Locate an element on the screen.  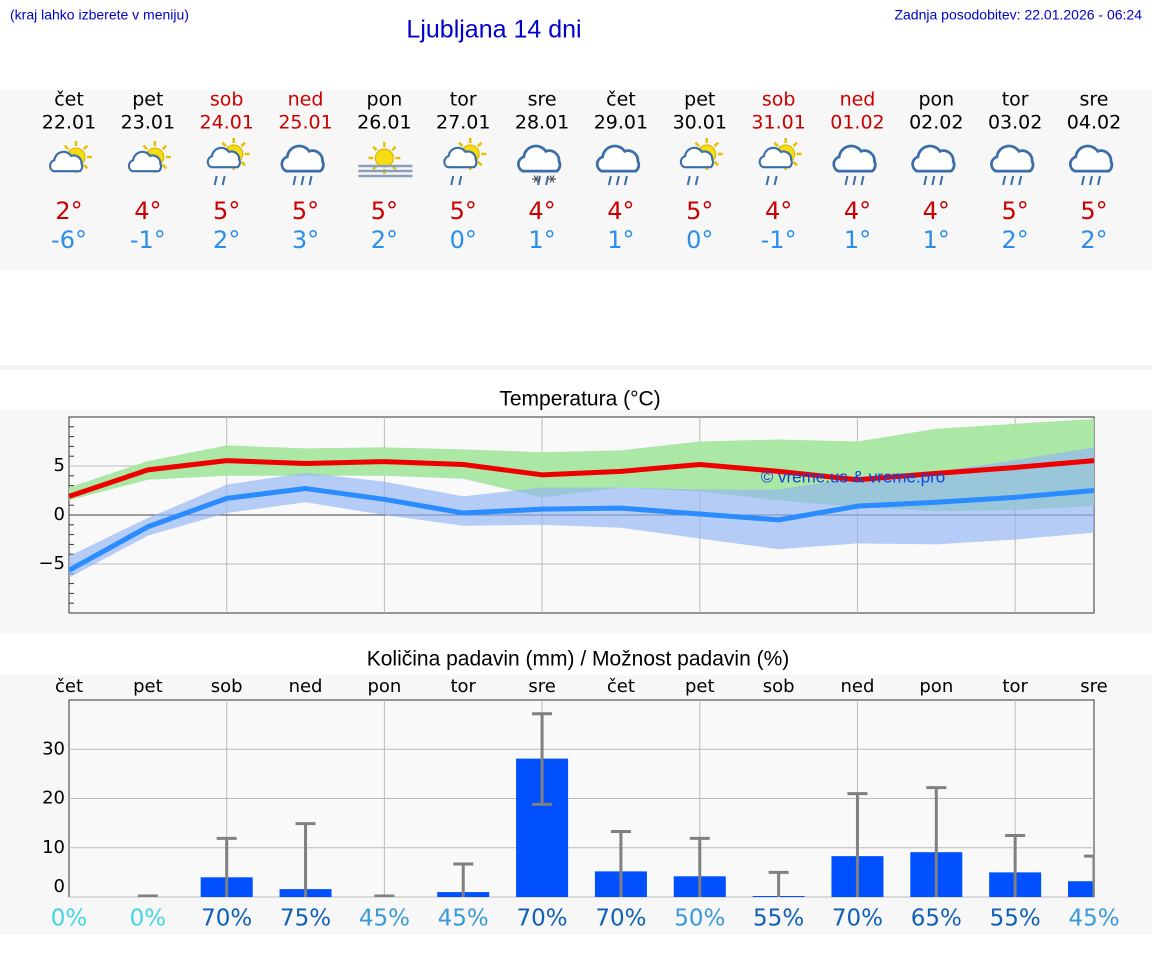
precip-probability: 70% is located at coordinates (857, 919).